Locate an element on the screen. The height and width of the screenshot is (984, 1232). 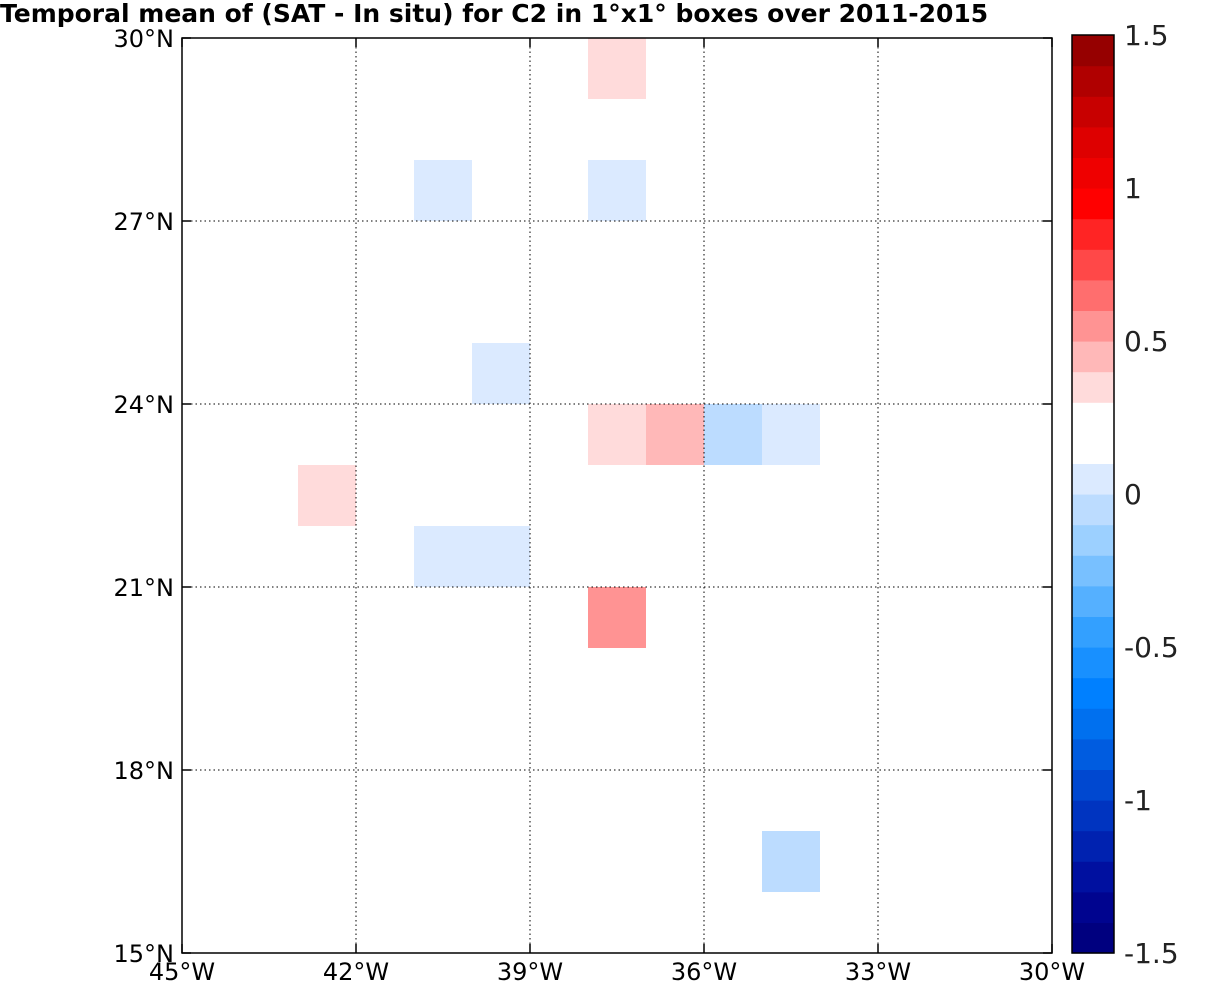
colorbar-tick-label: 1 is located at coordinates (1133, 188).